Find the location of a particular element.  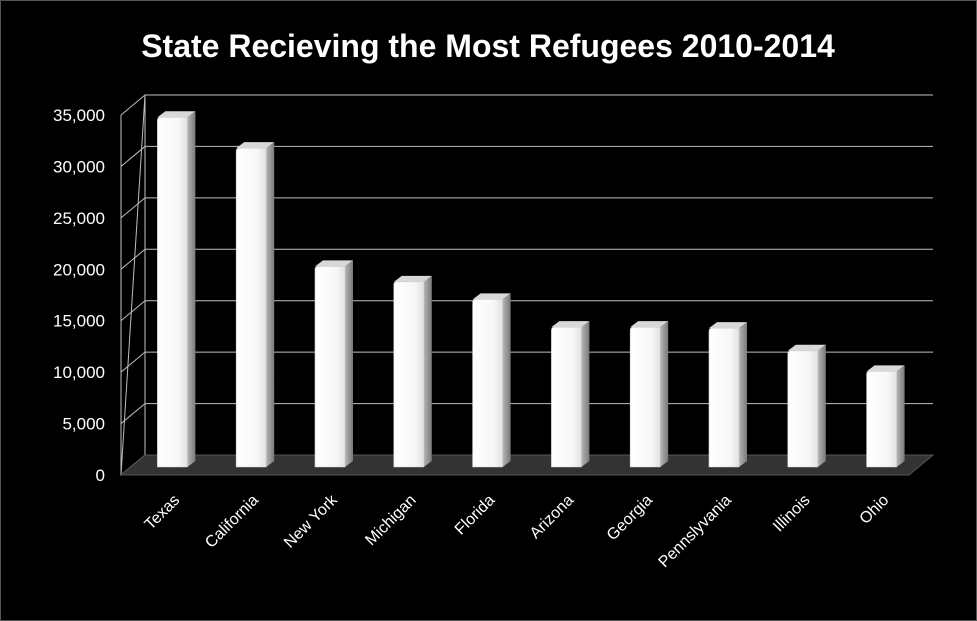

x-tick-label: Texas is located at coordinates (163, 513).